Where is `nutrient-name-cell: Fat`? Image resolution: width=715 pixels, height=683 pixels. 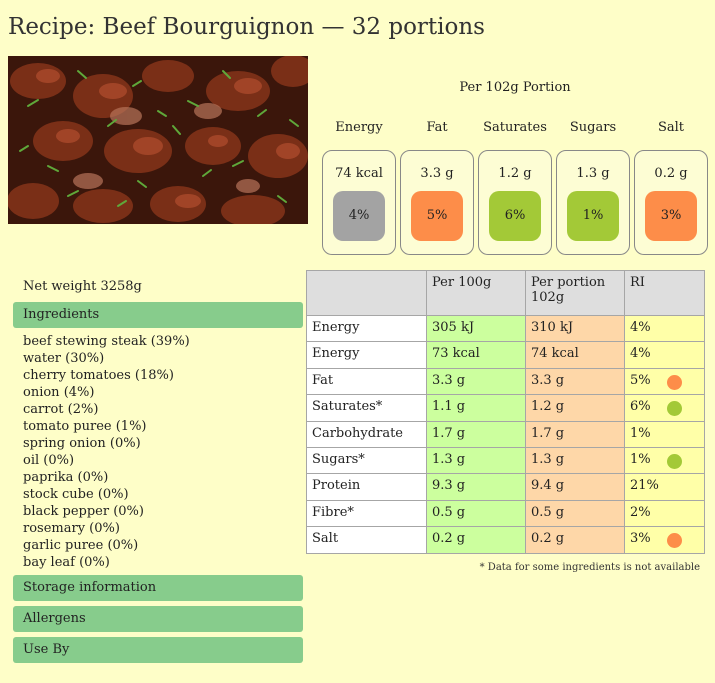
nutrient-name-cell: Fat is located at coordinates (366, 381).